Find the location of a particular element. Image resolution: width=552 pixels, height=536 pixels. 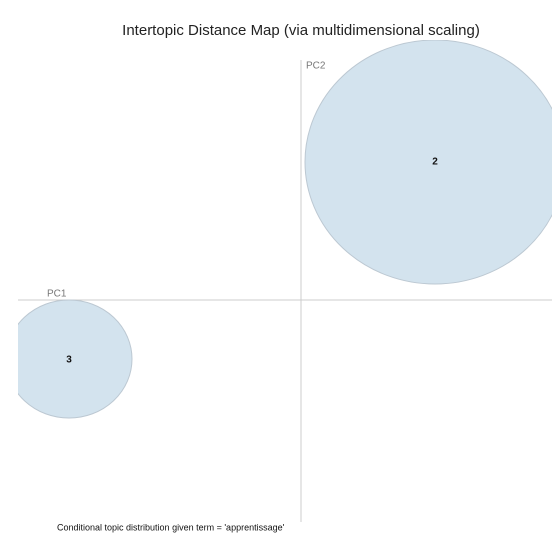

topic-circle is located at coordinates (69, 359).